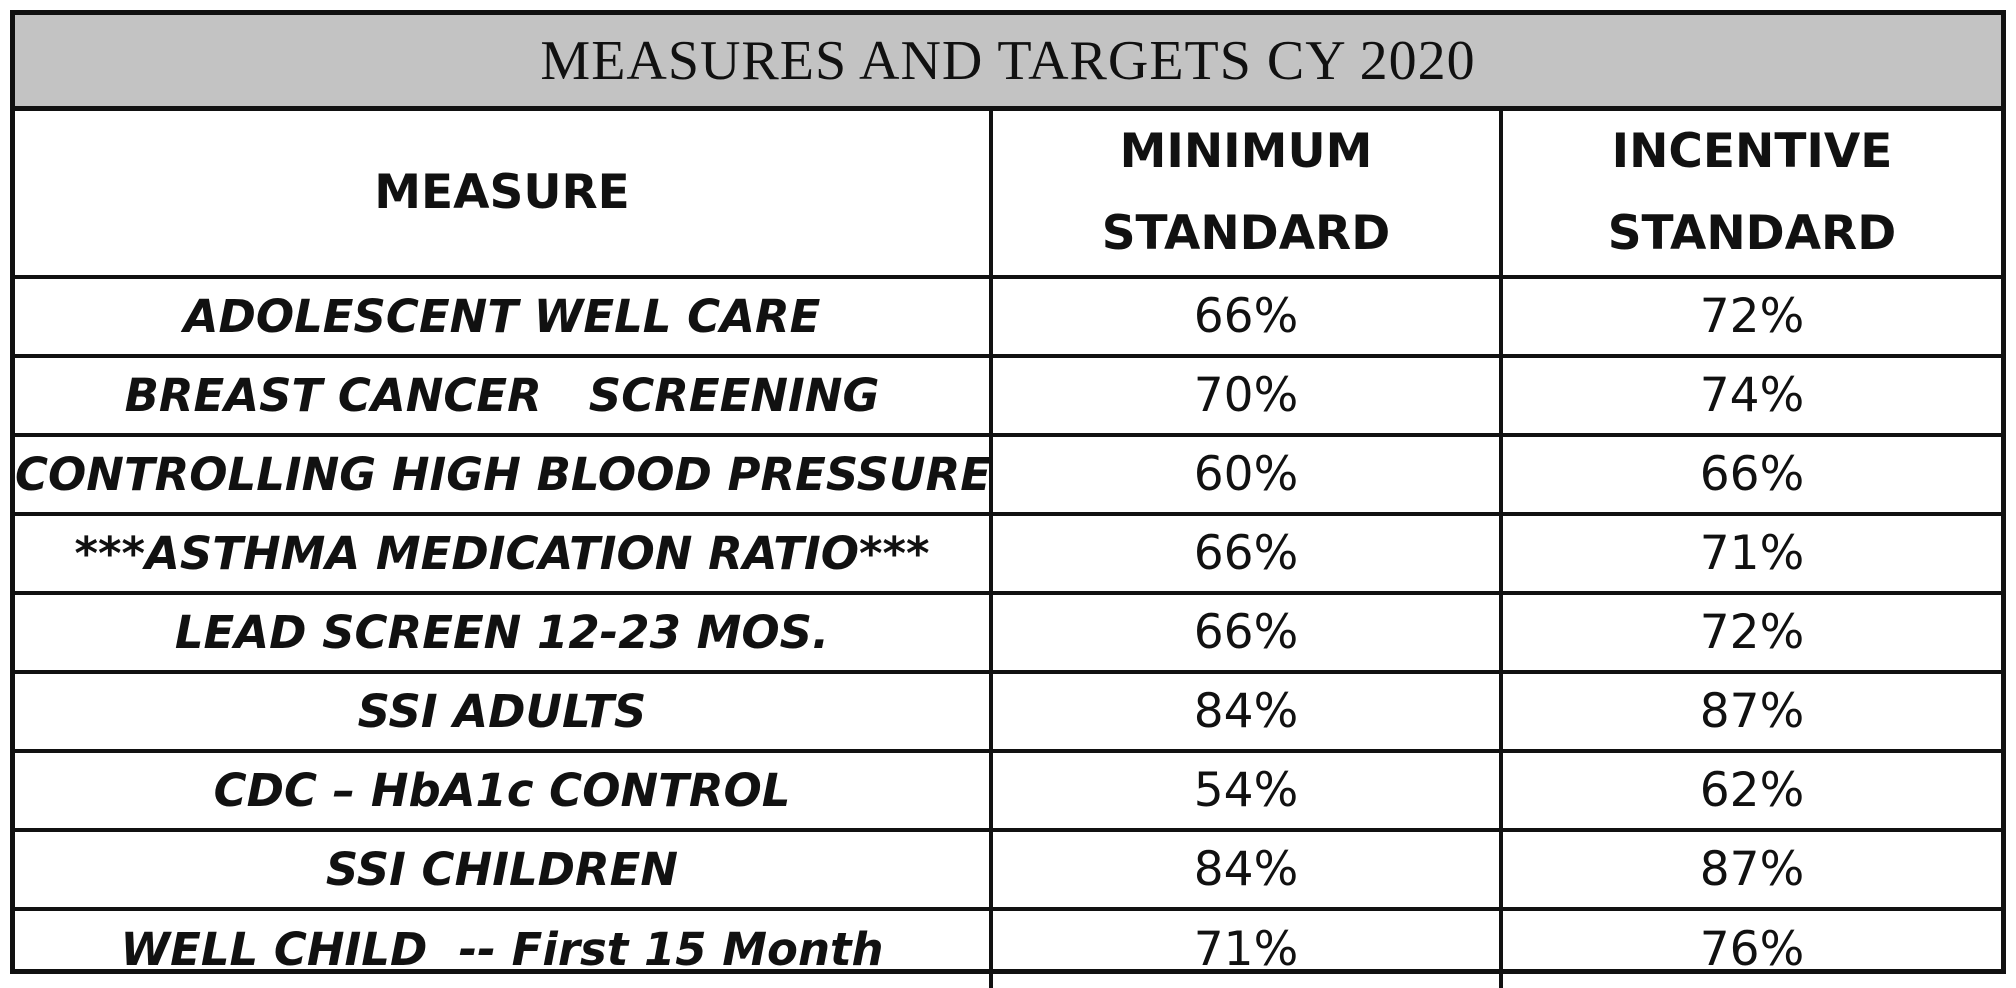  I want to click on column-header-measure: MEASURE, so click(504, 195).